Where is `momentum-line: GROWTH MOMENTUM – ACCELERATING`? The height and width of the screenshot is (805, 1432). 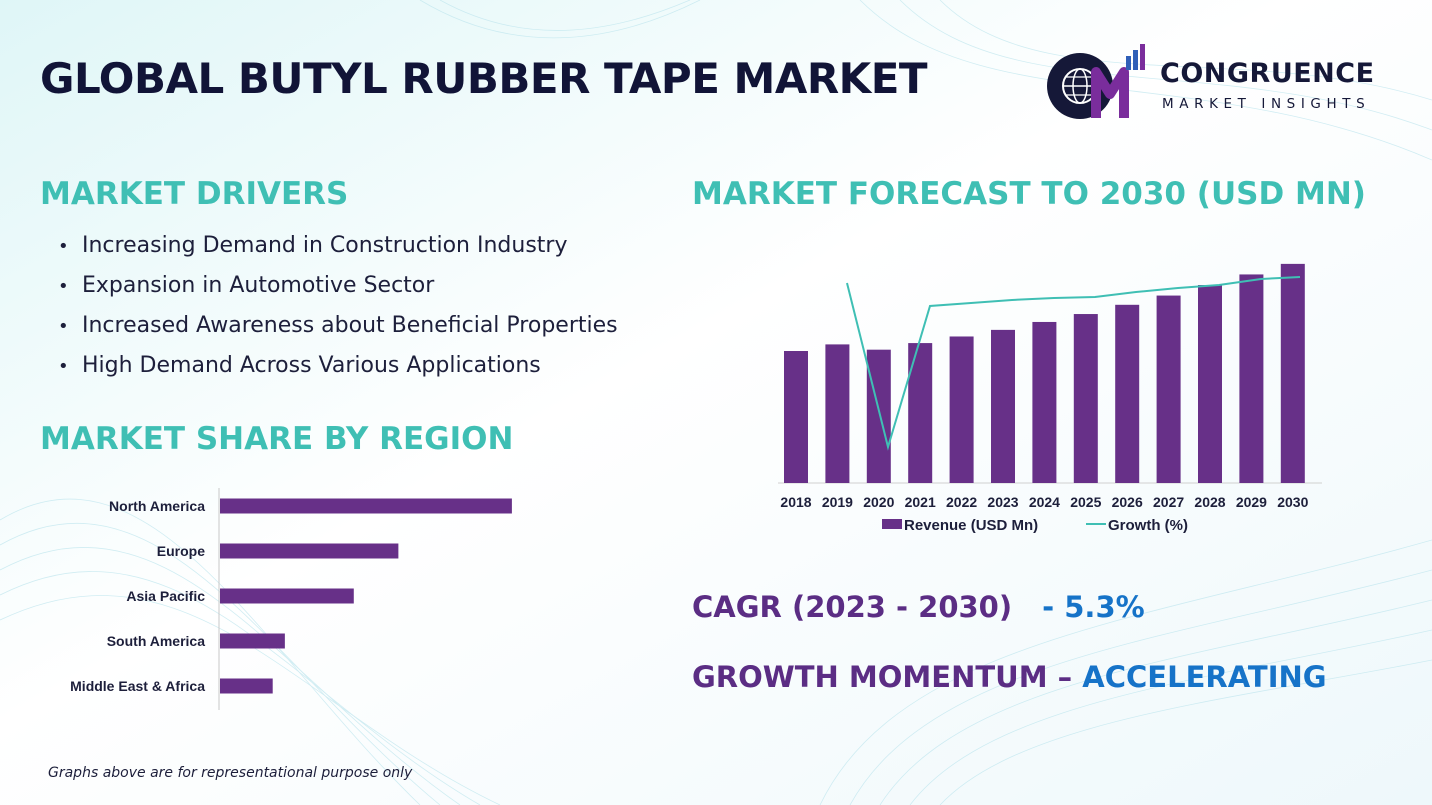
momentum-line: GROWTH MOMENTUM – ACCELERATING is located at coordinates (1009, 677).